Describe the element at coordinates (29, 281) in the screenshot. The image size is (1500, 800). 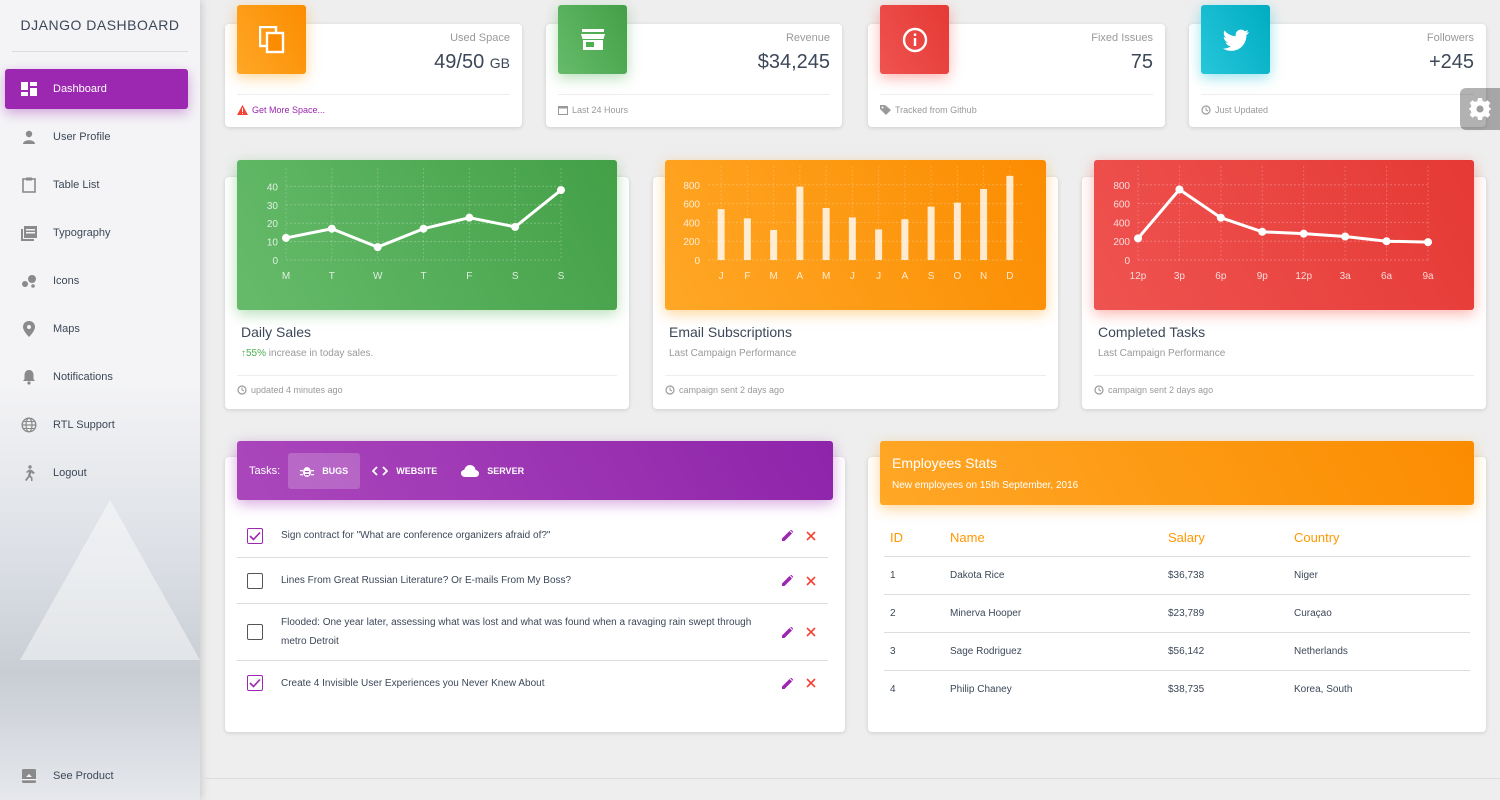
I see `bubble-chart-icon` at that location.